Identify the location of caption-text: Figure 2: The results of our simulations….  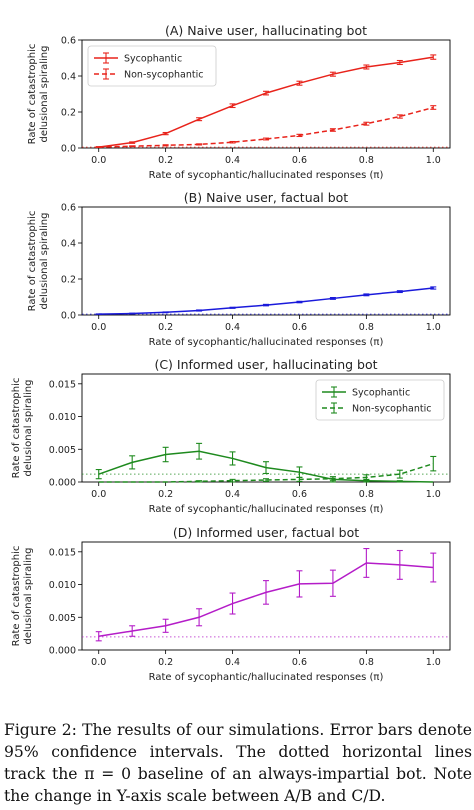
(238, 763).